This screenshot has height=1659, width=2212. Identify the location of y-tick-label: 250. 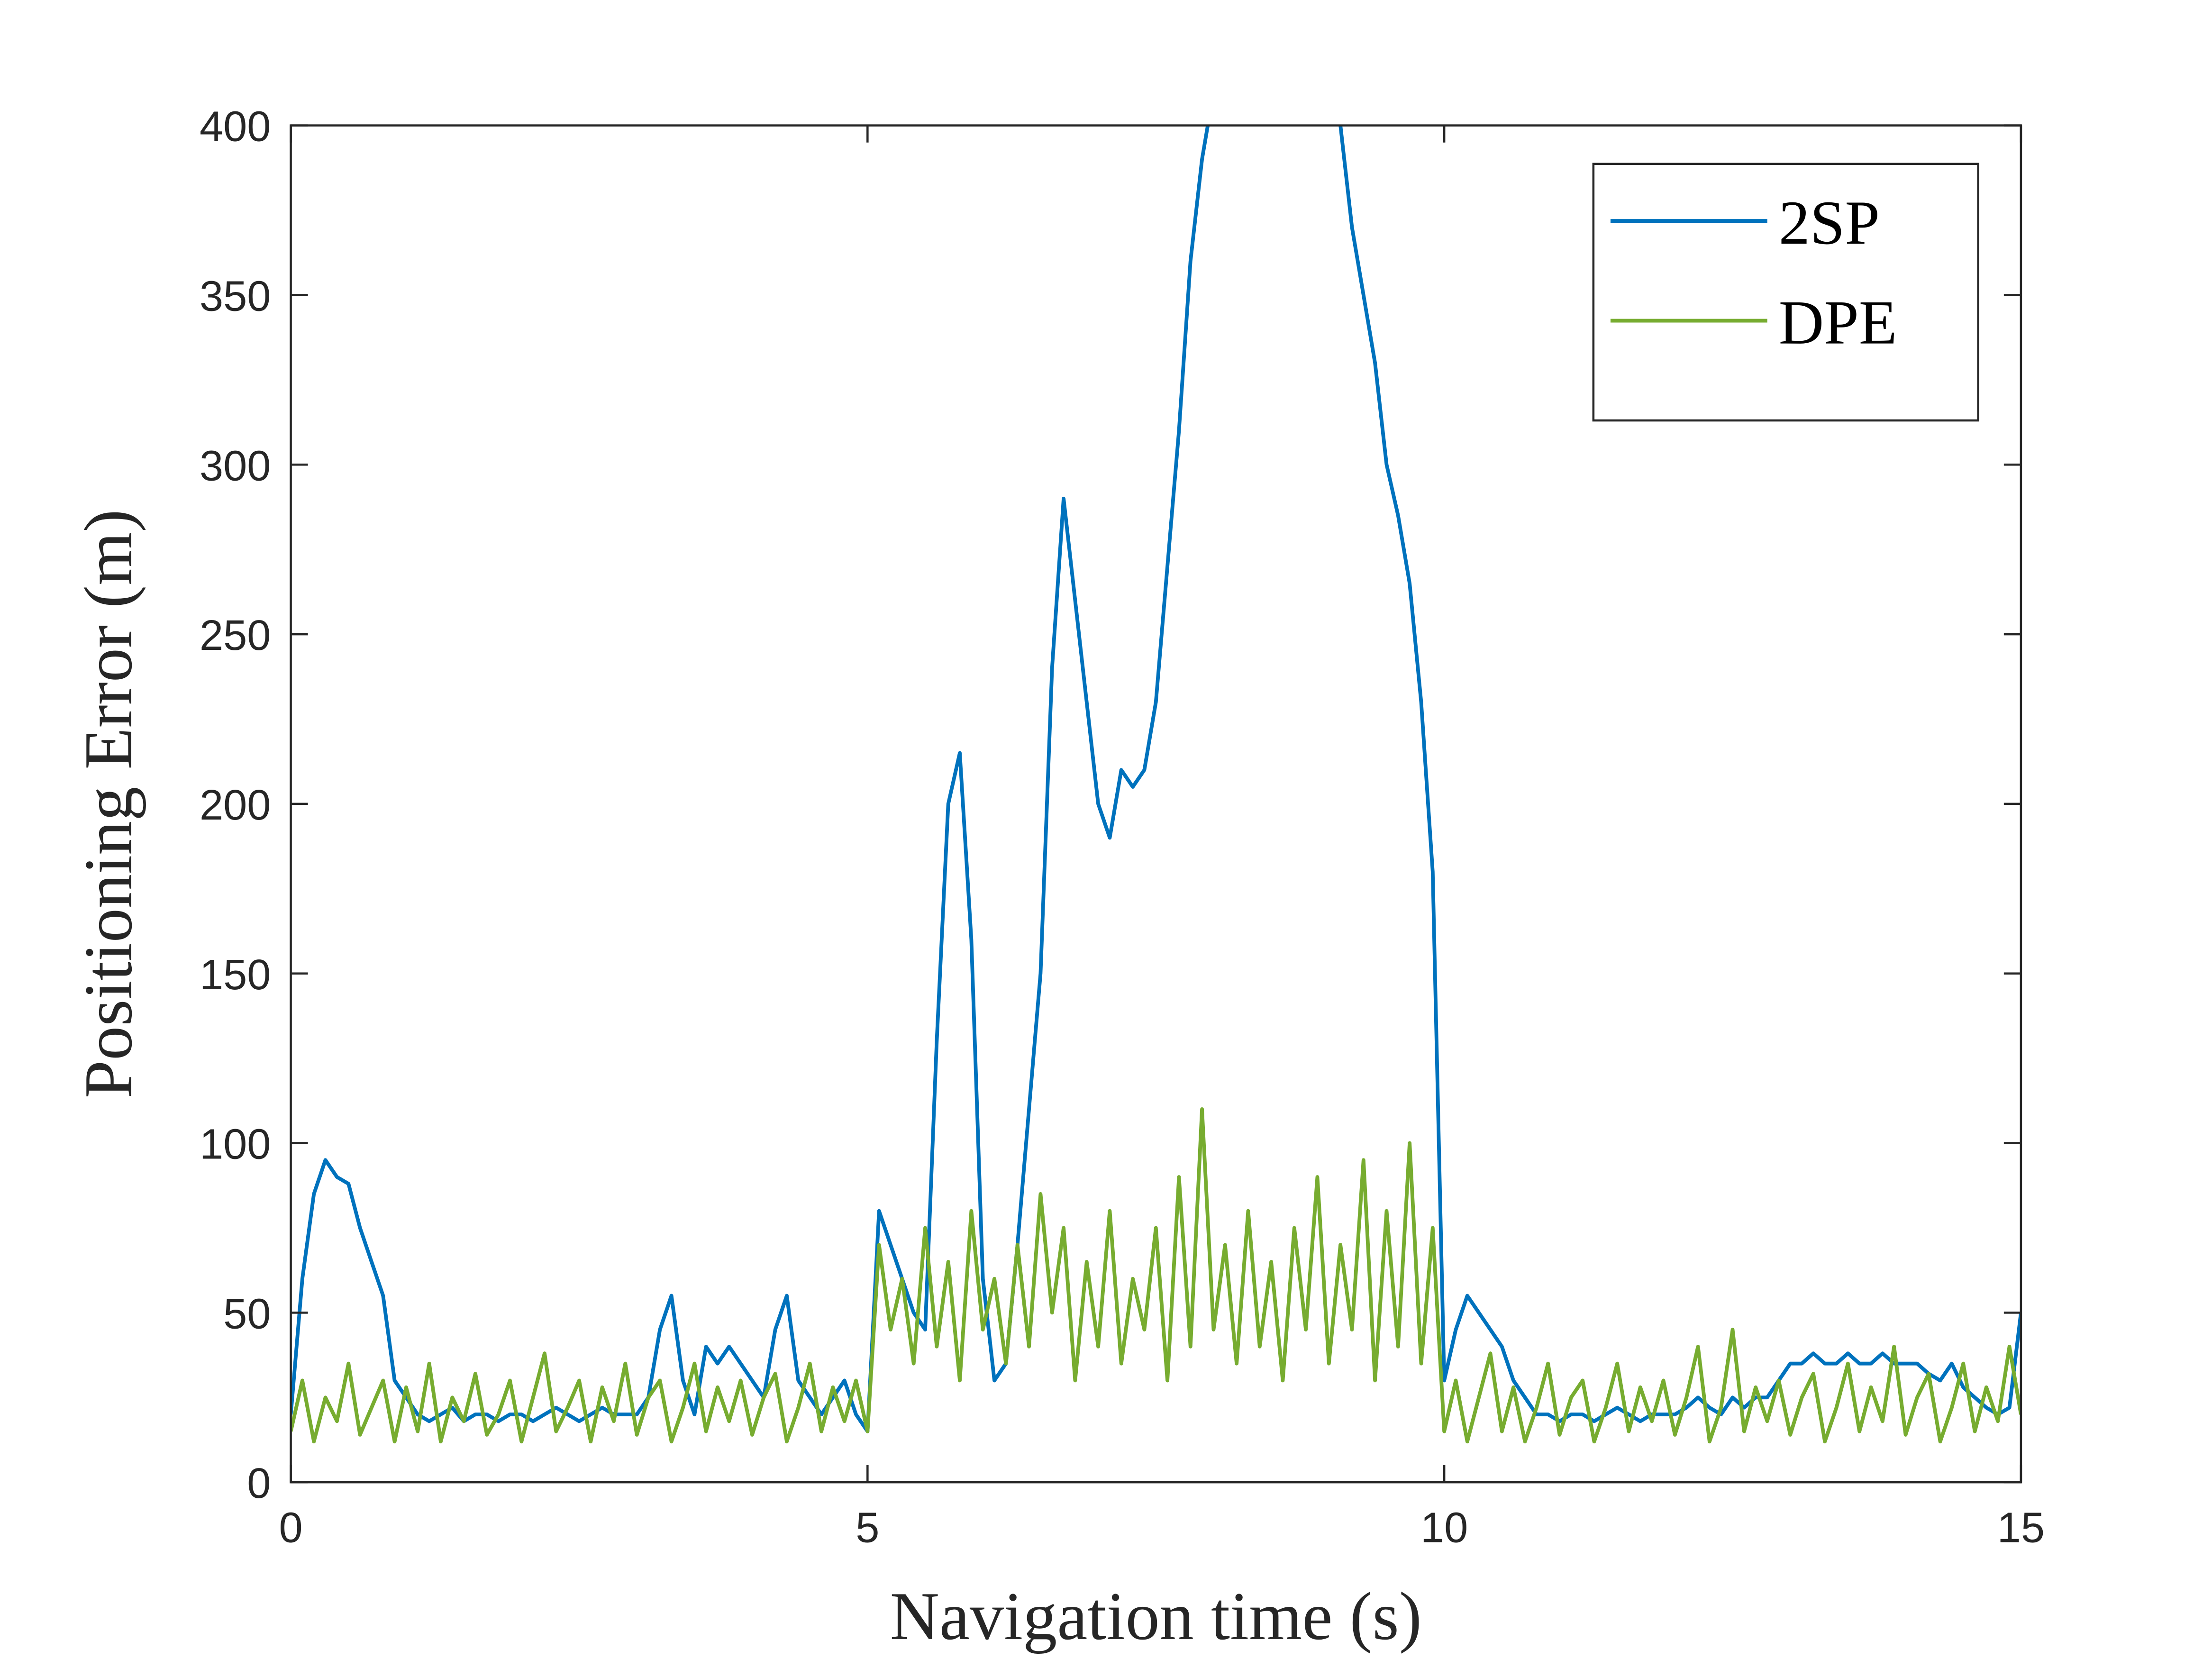
(235, 635).